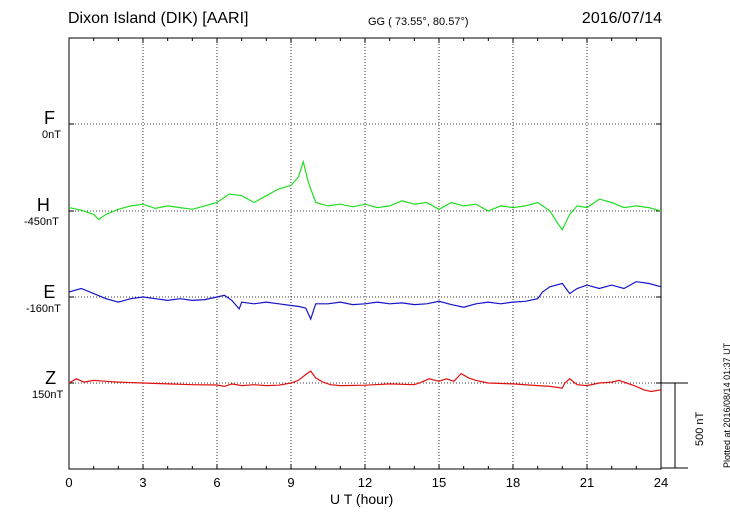 Image resolution: width=730 pixels, height=520 pixels. Describe the element at coordinates (68, 482) in the screenshot. I see `x-tick-label: 0` at that location.